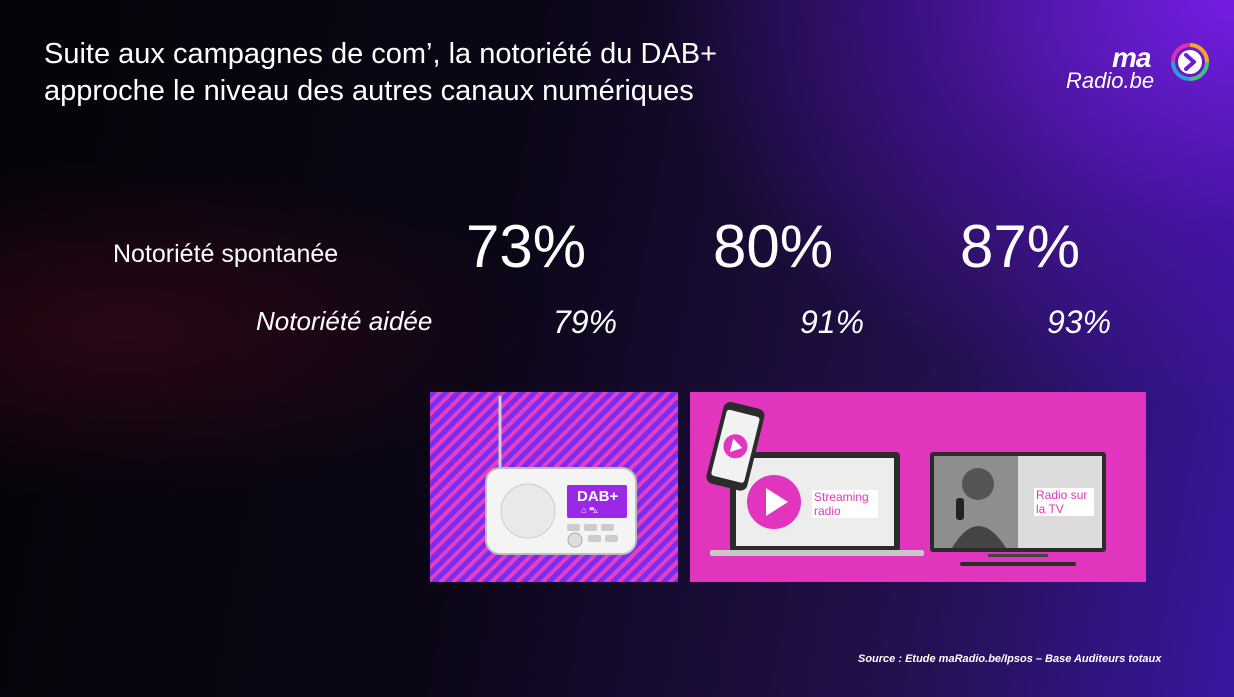 This screenshot has height=697, width=1234. What do you see at coordinates (845, 504) in the screenshot?
I see `streaming-radio-tag: Streaming radio` at bounding box center [845, 504].